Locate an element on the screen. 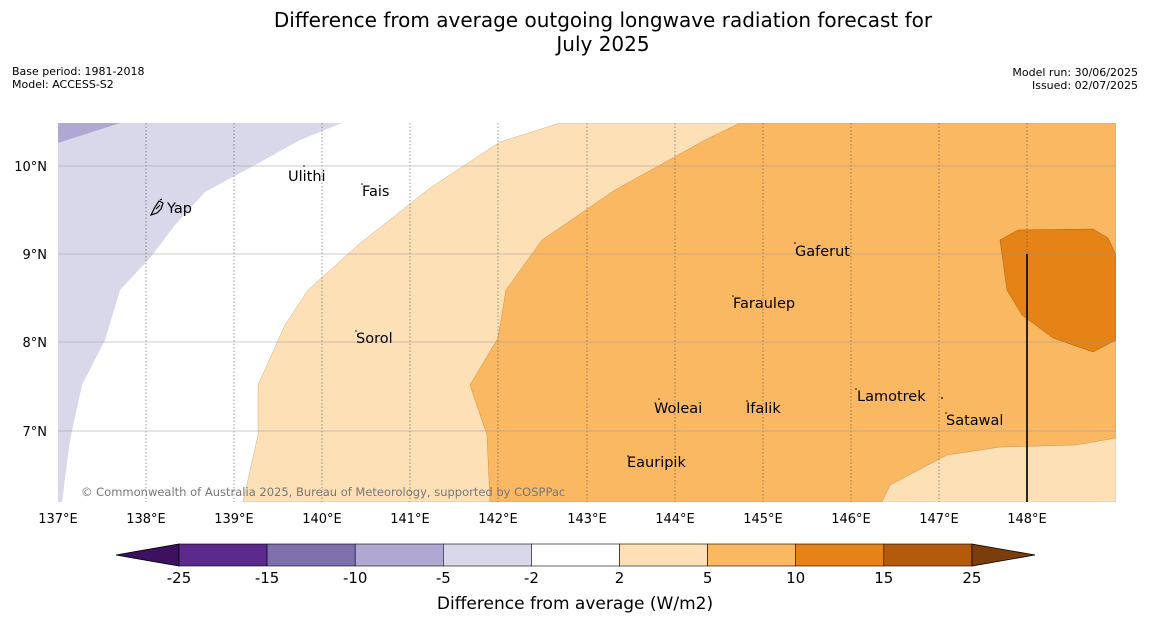 Image resolution: width=1150 pixels, height=644 pixels. longitude-label: 139°E is located at coordinates (234, 519).